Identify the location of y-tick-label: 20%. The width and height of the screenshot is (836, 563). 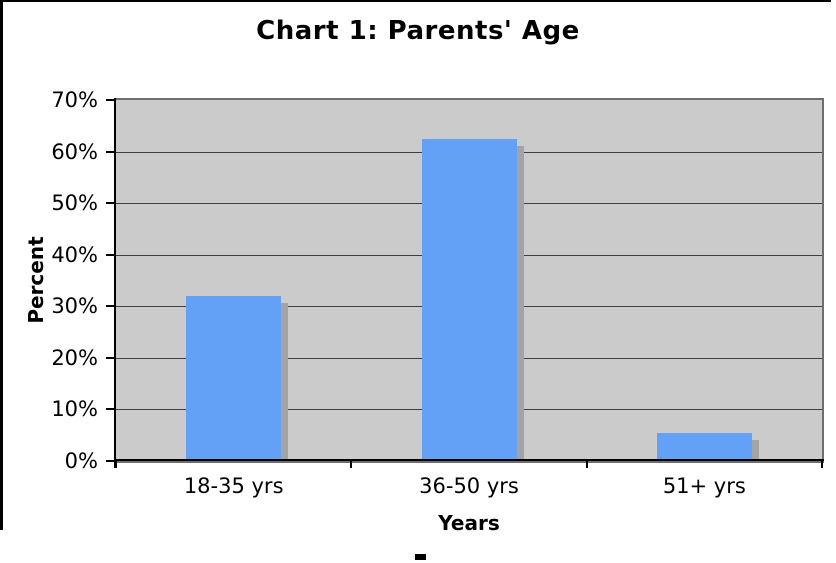
(74, 357).